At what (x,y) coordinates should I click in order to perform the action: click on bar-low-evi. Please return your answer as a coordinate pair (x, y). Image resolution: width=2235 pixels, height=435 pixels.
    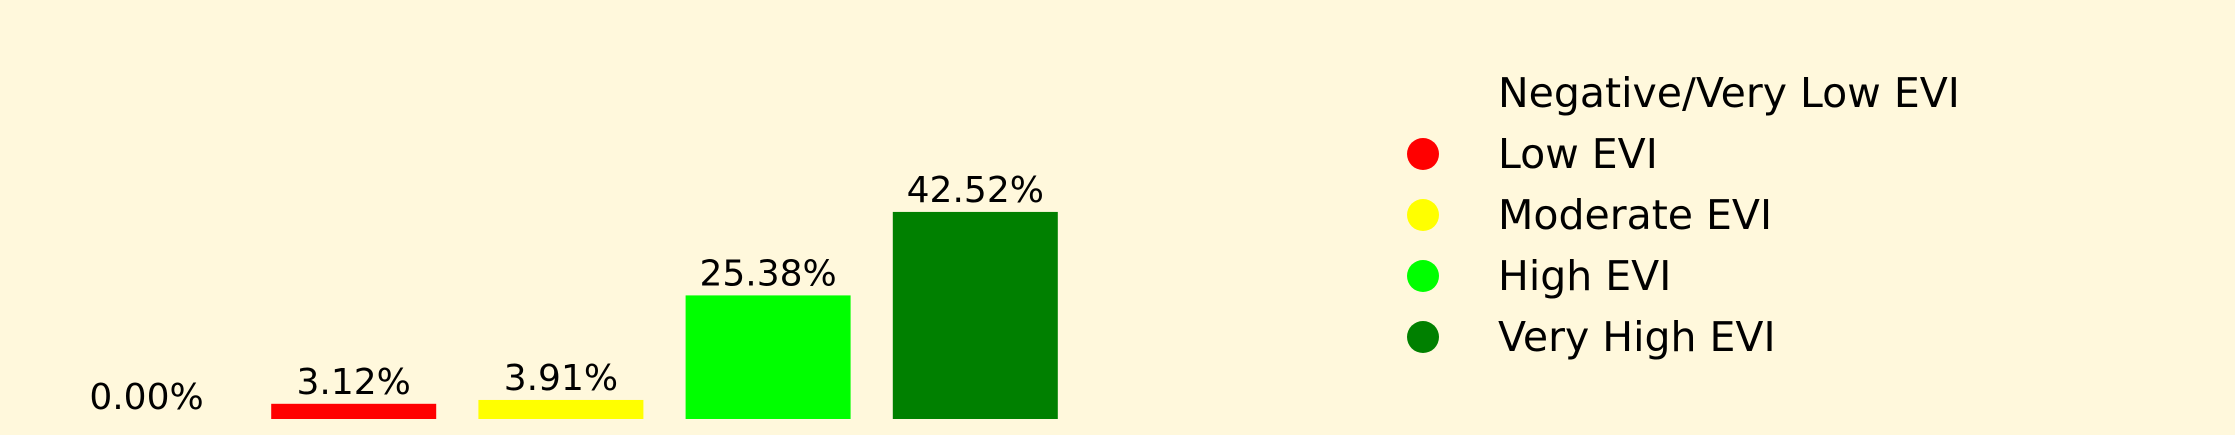
    Looking at the image, I should click on (354, 411).